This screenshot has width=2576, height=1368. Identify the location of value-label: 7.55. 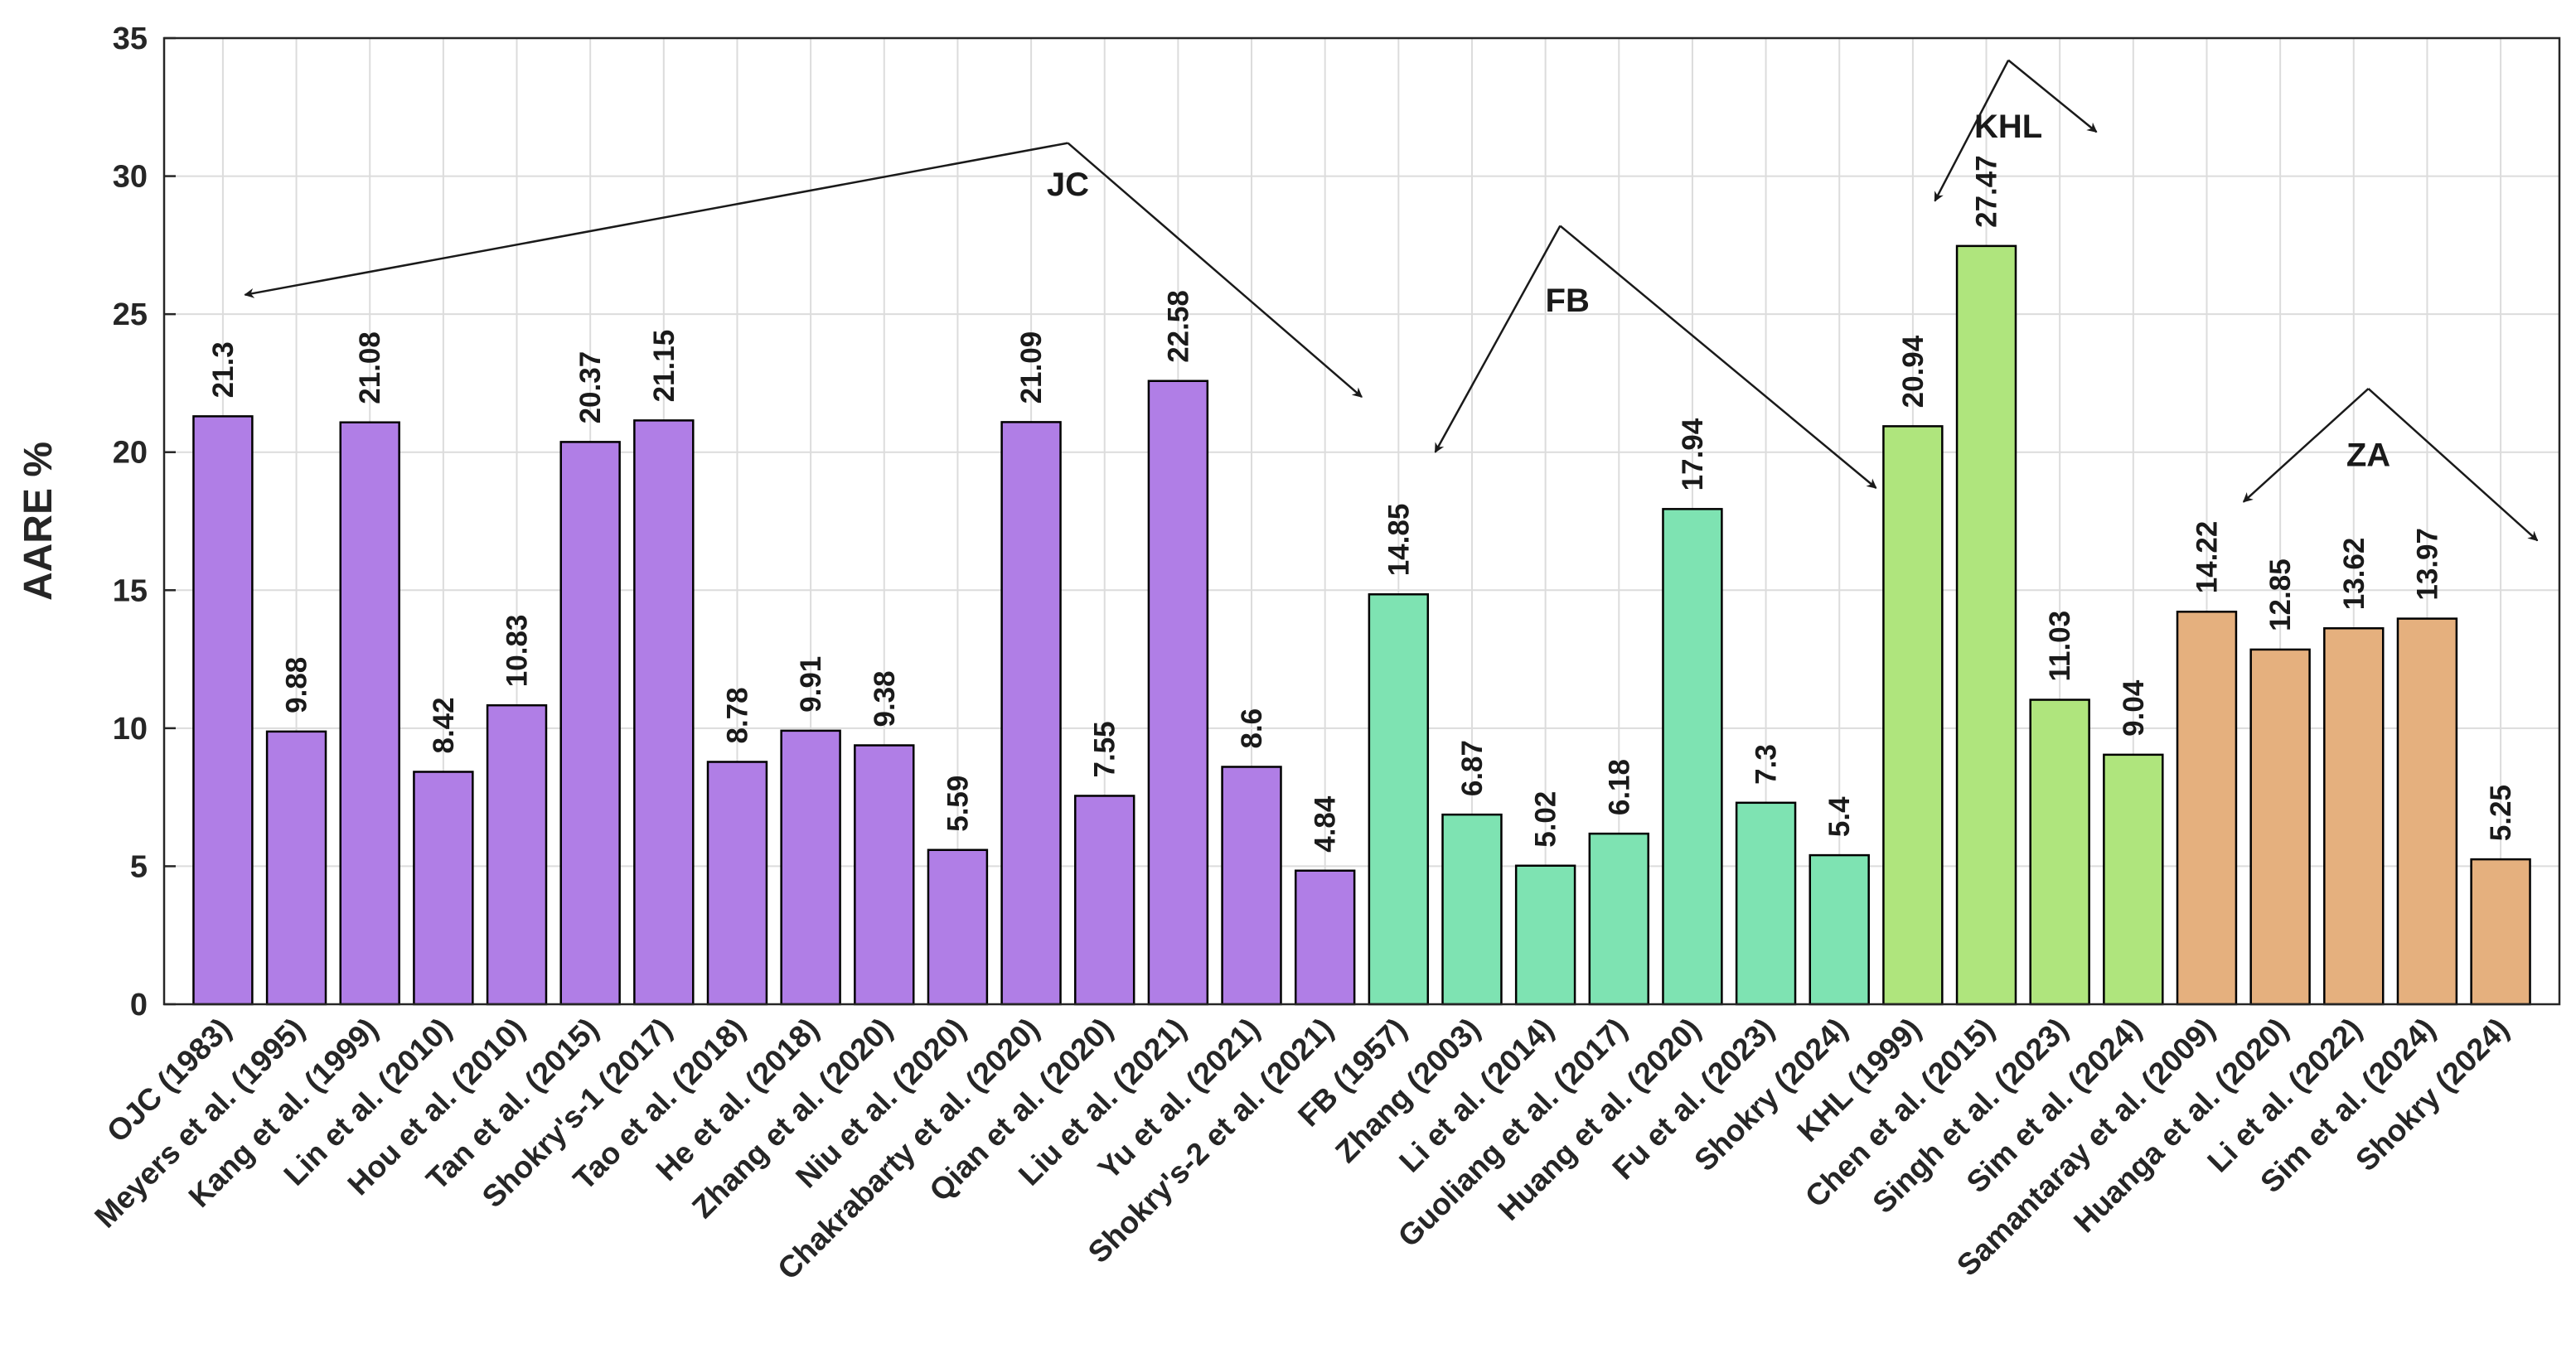
(1105, 749).